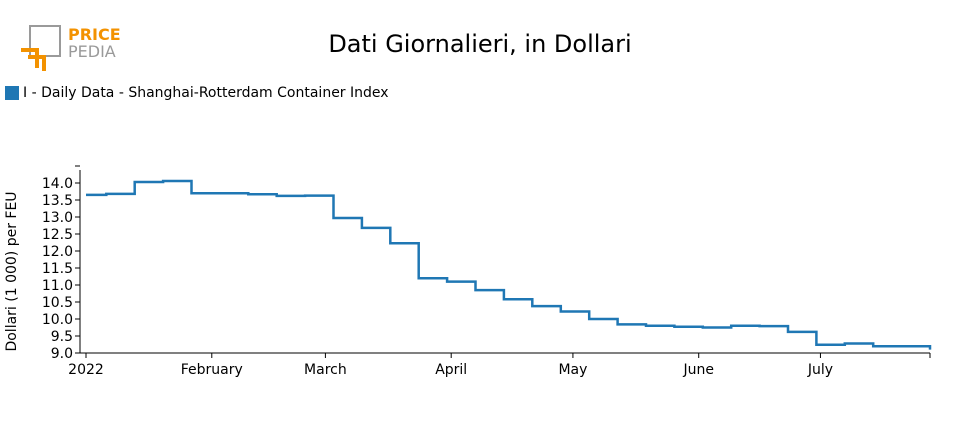 The image size is (960, 430). Describe the element at coordinates (12, 271) in the screenshot. I see `y-axis-title: Dollari (1 000) per FEU` at that location.